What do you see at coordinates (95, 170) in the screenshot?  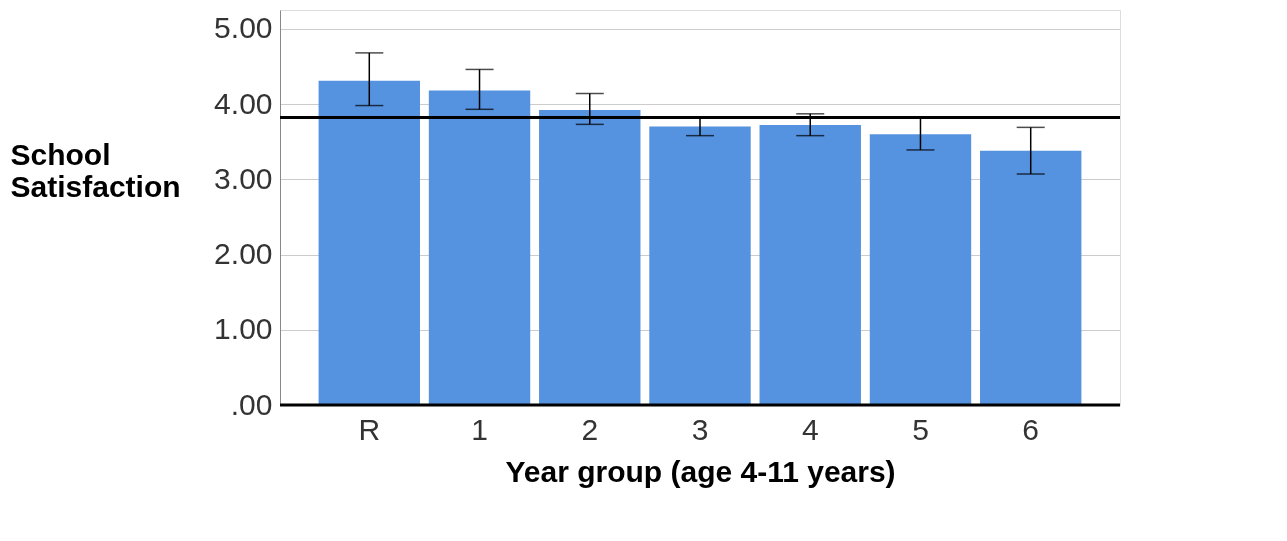 I see `y-axis-title: School Satisfaction` at bounding box center [95, 170].